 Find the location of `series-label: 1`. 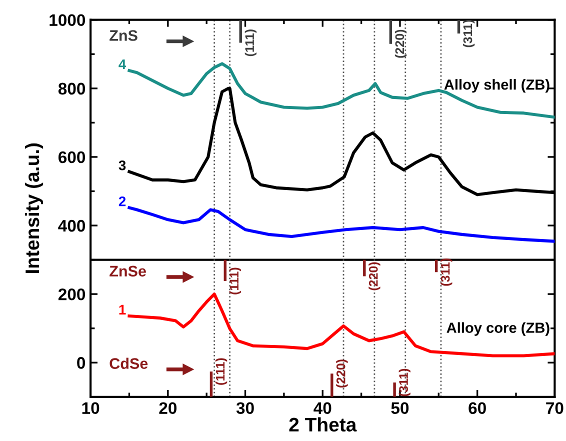

series-label: 1 is located at coordinates (122, 309).